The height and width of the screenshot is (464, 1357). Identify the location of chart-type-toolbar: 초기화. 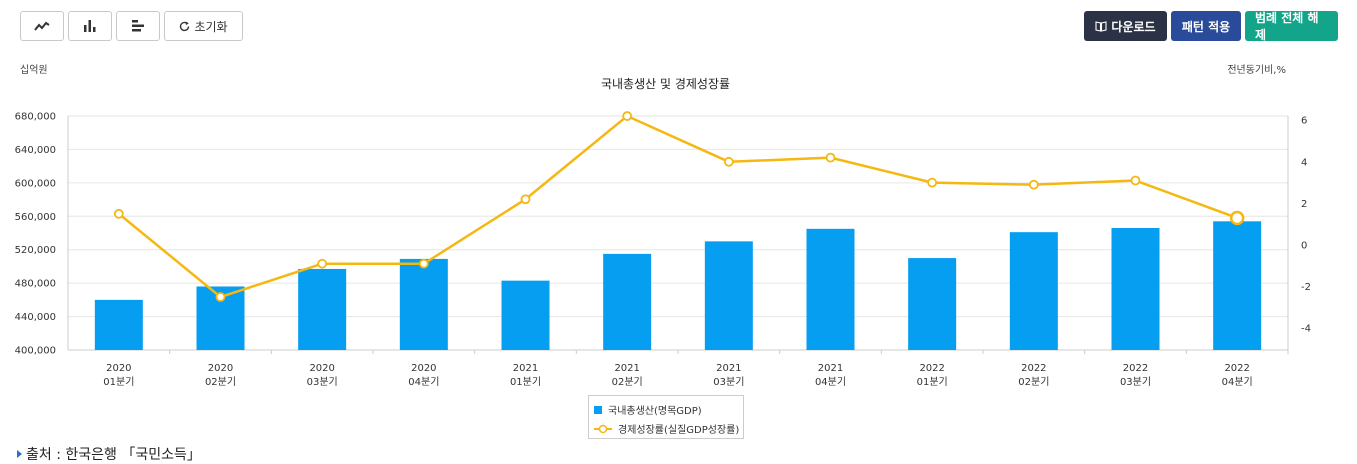
(131, 26).